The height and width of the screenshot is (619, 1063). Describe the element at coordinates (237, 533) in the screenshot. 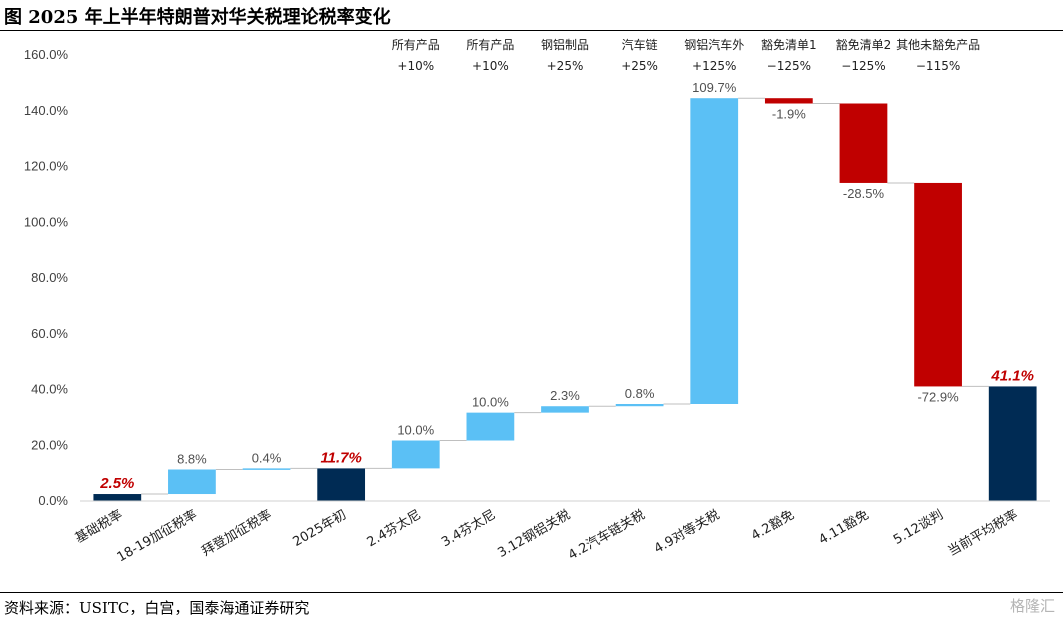

I see `x-category-label: 拜登加征税率` at that location.